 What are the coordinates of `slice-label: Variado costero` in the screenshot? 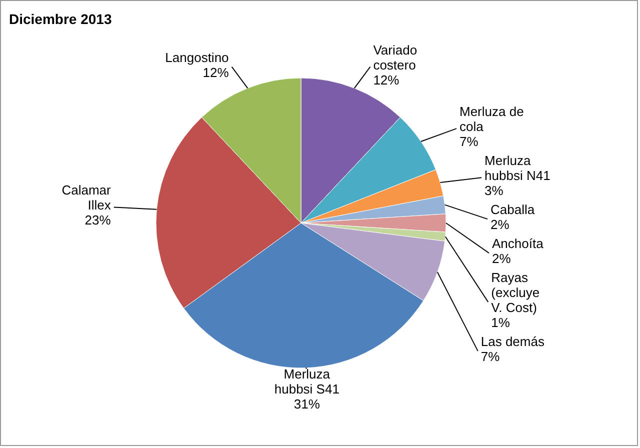 It's located at (395, 57).